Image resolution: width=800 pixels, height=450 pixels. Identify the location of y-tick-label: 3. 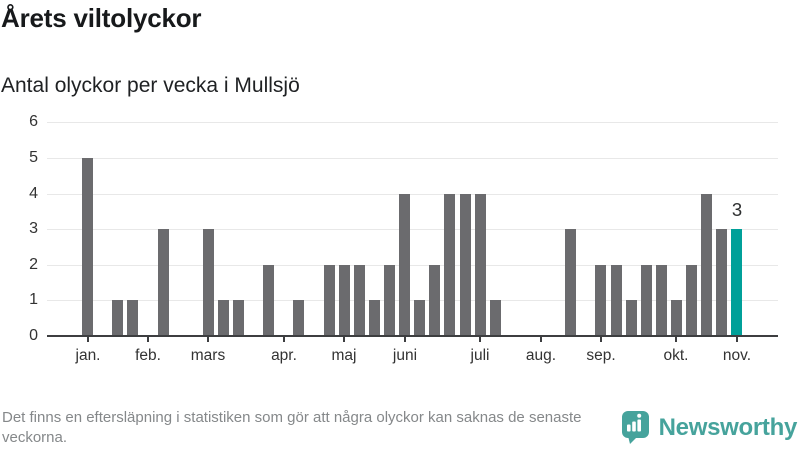
(33, 228).